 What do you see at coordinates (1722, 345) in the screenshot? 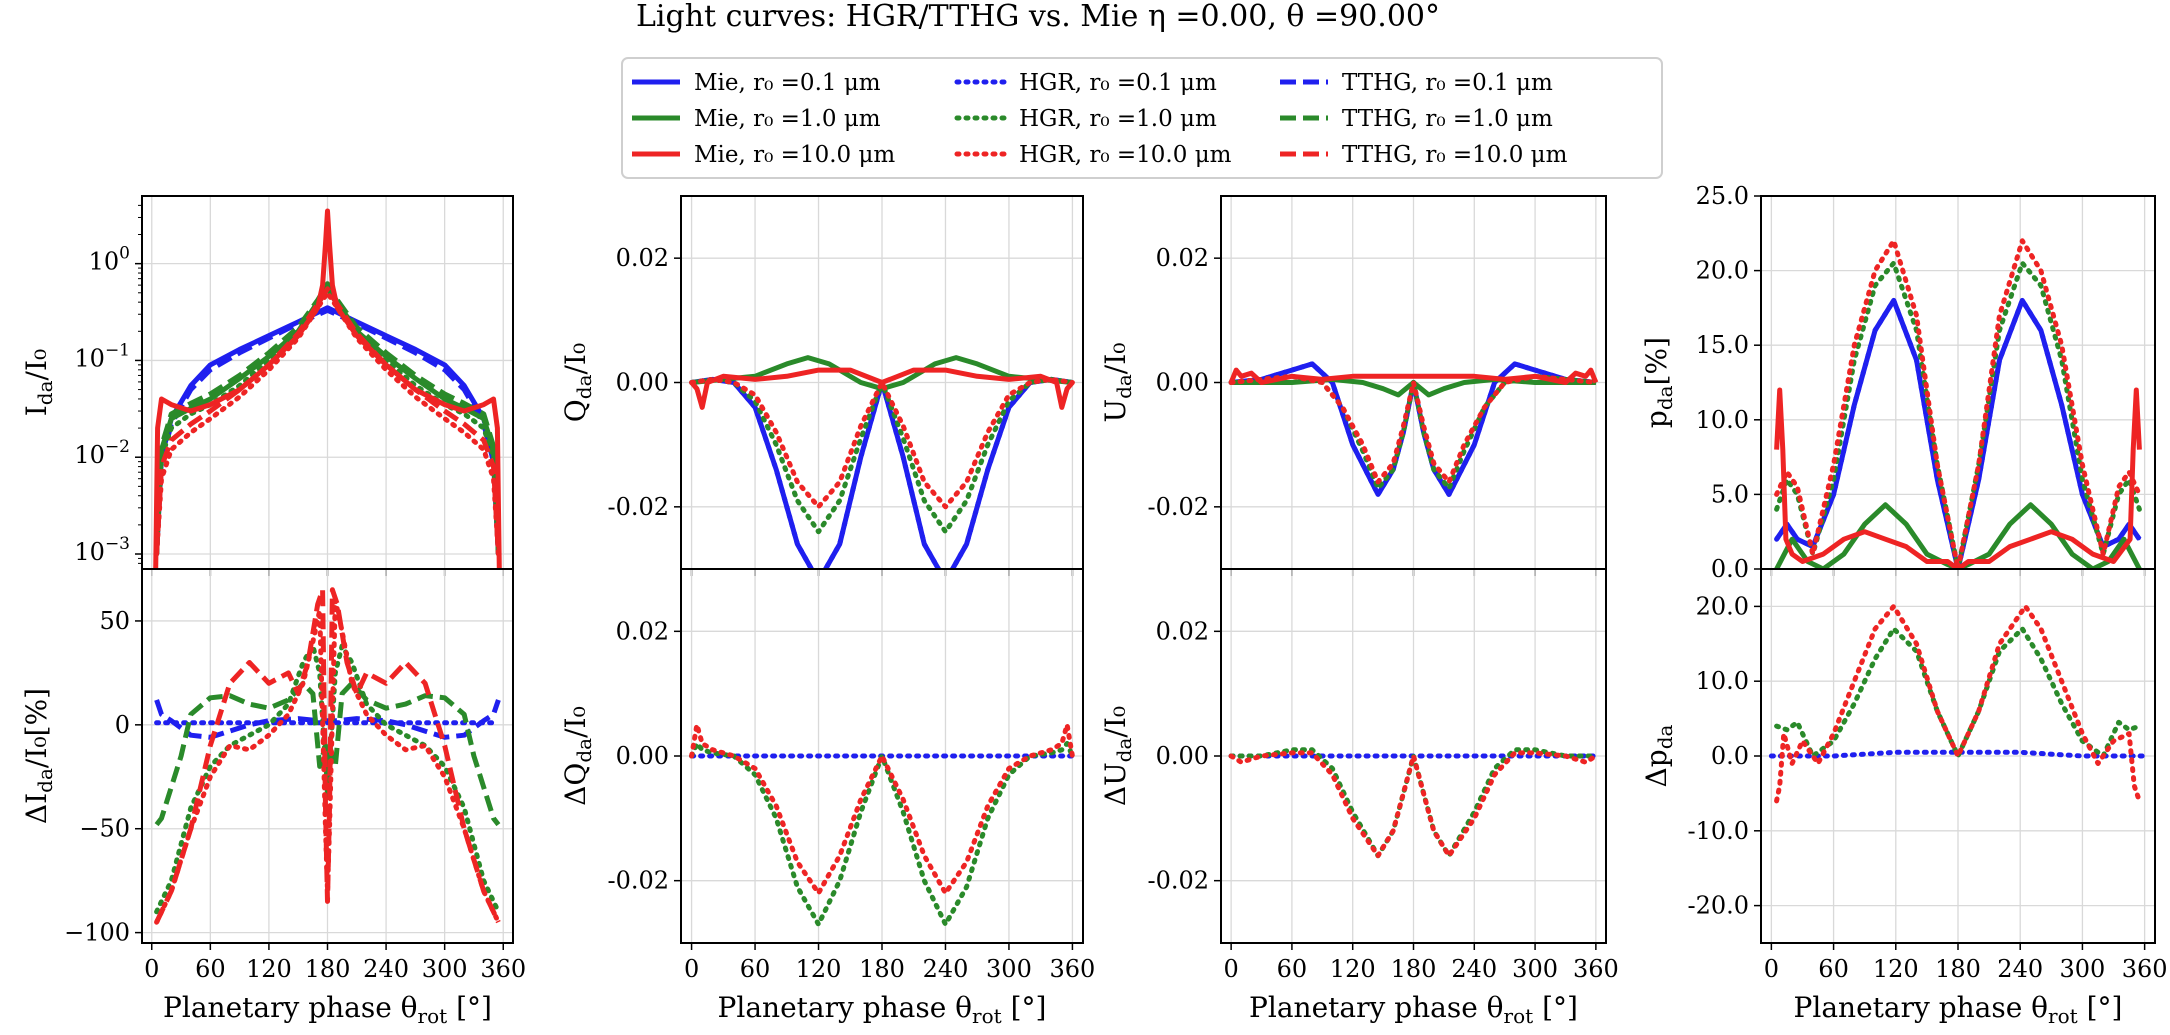
I see `y-tick-label: 15.0` at bounding box center [1722, 345].